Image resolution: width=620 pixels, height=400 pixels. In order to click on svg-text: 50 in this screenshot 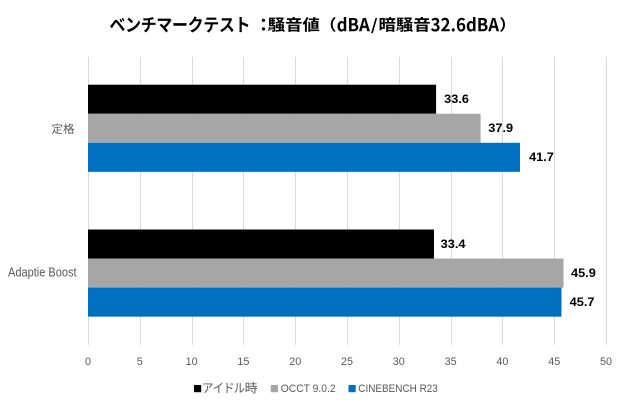, I will do `click(606, 362)`.